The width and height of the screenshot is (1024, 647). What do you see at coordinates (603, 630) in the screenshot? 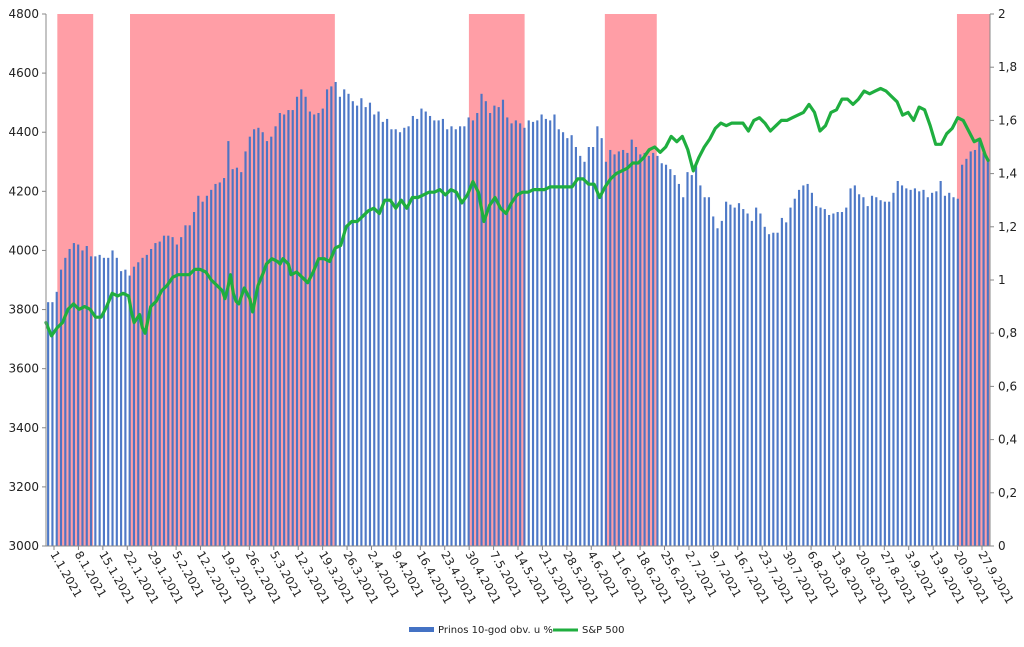
I see `legend-line-label: S&P 500` at bounding box center [603, 630].